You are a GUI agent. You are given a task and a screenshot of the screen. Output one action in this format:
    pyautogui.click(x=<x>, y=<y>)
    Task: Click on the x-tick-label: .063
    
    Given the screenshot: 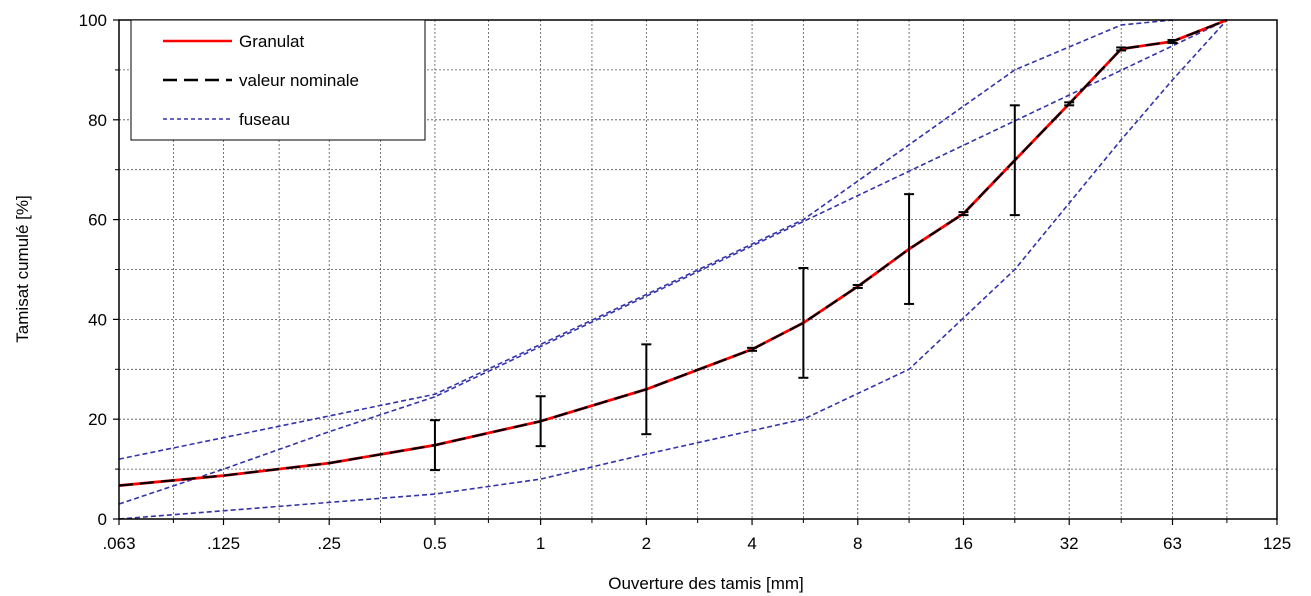 What is the action you would take?
    pyautogui.click(x=118, y=543)
    